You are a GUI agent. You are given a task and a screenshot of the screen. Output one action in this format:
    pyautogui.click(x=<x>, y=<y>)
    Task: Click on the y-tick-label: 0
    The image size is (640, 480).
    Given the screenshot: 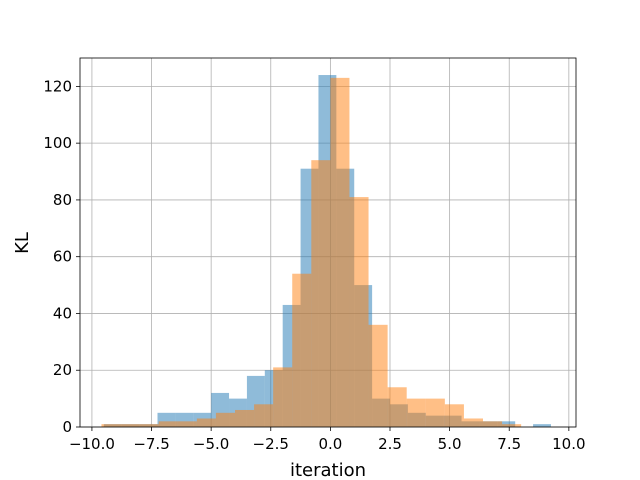 What is the action you would take?
    pyautogui.click(x=67, y=427)
    